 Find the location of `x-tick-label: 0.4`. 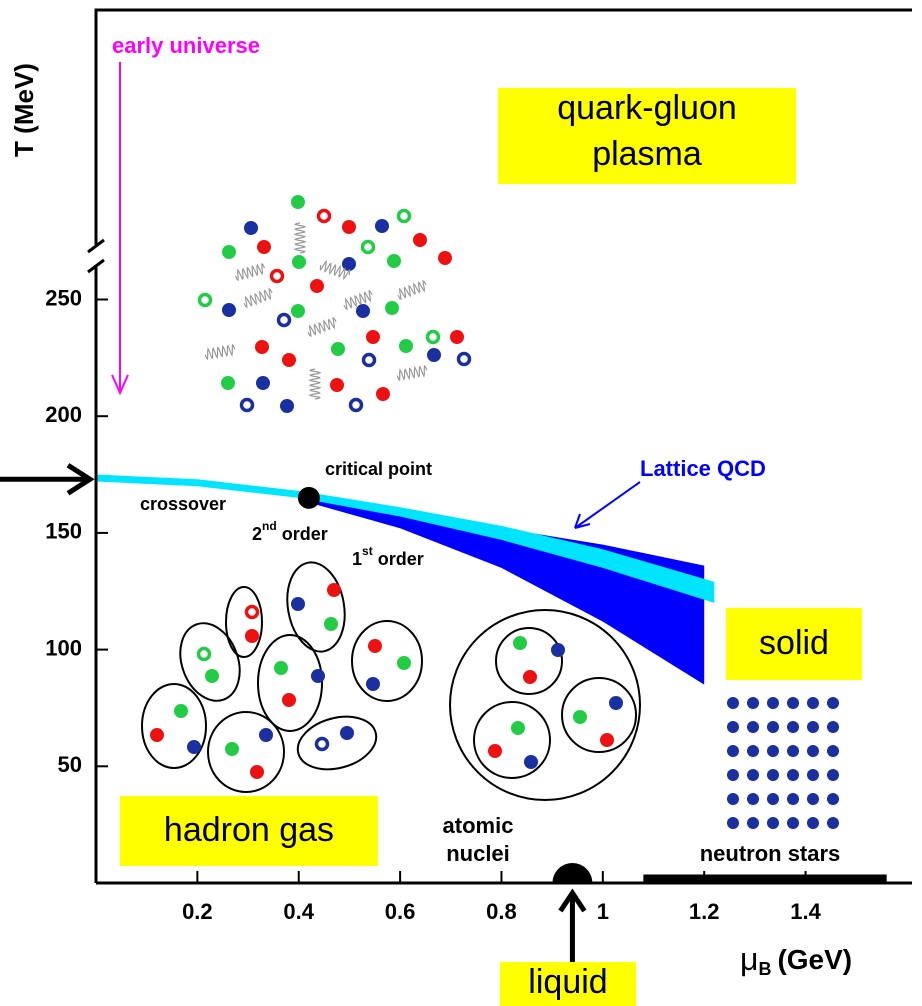

x-tick-label: 0.4 is located at coordinates (298, 911).